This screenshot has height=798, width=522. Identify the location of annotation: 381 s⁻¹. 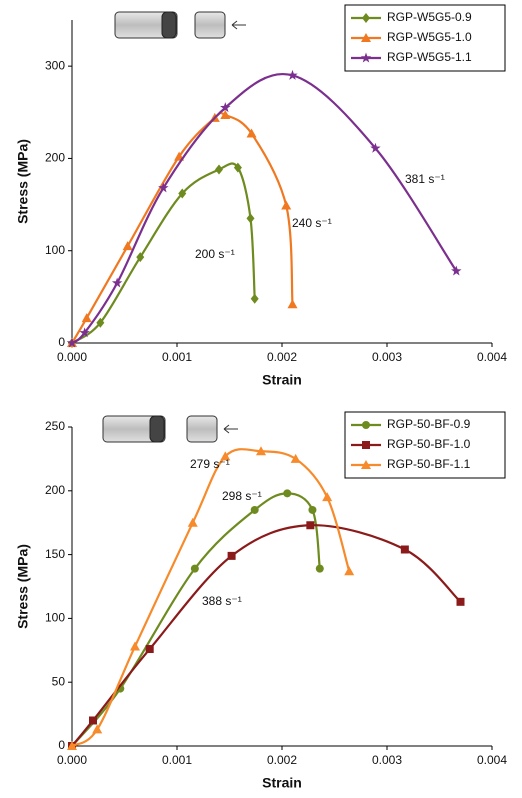
(425, 179).